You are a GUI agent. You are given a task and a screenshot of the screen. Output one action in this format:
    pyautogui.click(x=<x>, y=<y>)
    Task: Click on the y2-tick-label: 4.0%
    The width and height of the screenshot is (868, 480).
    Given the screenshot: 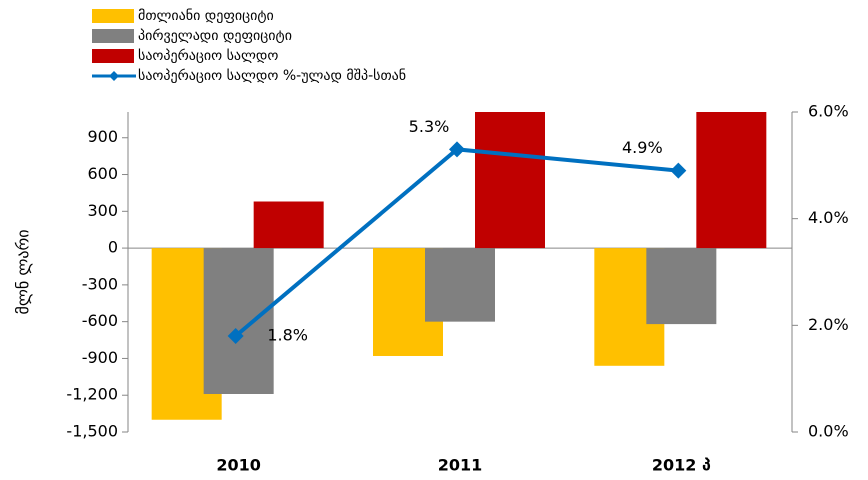 What is the action you would take?
    pyautogui.click(x=828, y=217)
    